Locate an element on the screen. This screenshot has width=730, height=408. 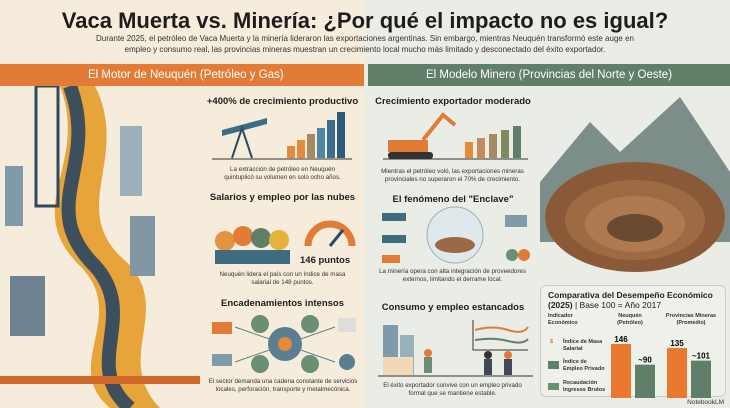
briefcase-icon is located at coordinates (553, 365).